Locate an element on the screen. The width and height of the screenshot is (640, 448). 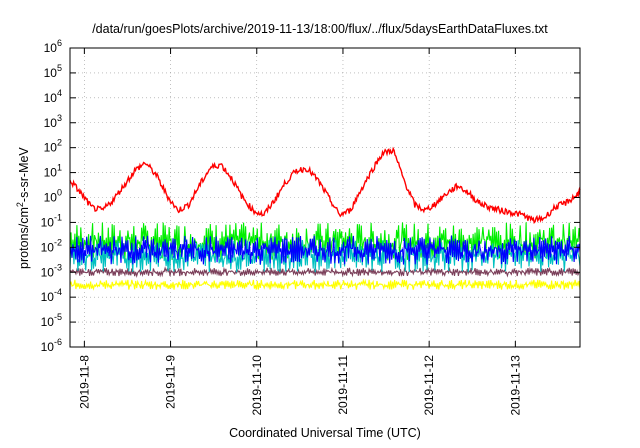
y-tick-label: 10⁴ is located at coordinates (53, 96).